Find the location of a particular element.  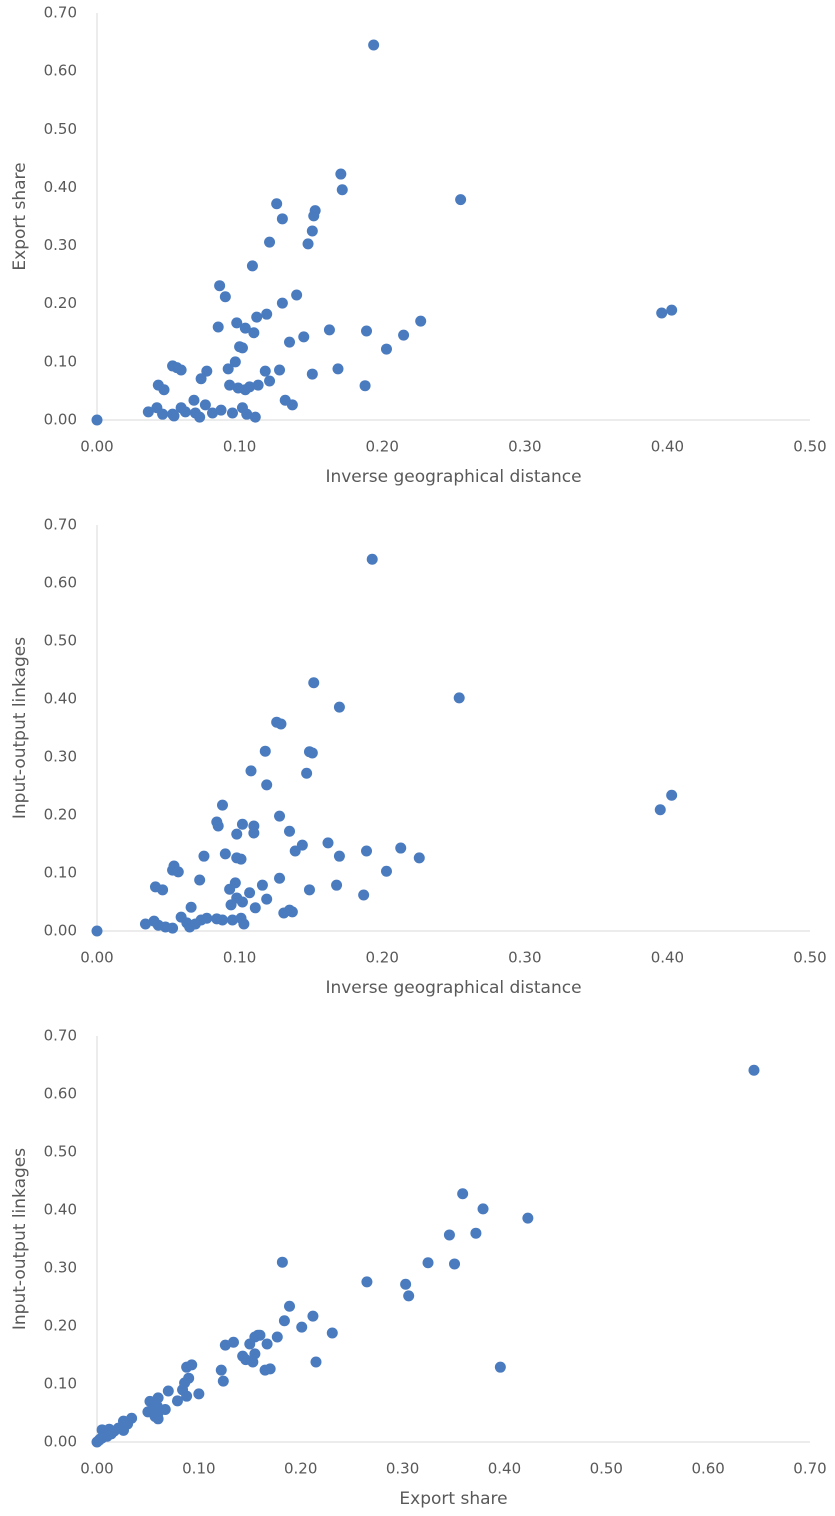

y-tick-label: 0.00 is located at coordinates (60, 420).